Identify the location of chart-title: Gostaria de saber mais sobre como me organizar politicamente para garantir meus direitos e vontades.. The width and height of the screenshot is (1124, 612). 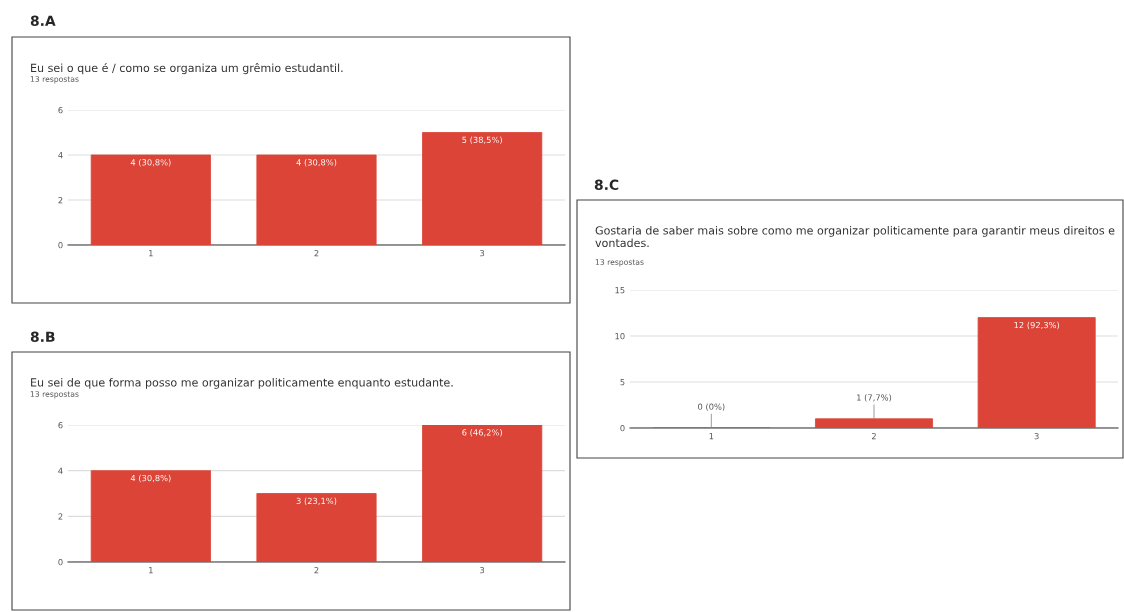
(855, 237).